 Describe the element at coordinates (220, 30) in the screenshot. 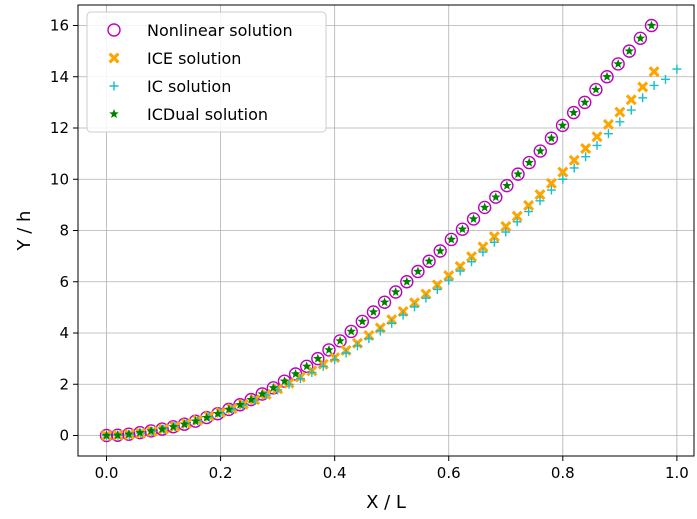

I see `legend-label: Nonlinear solution` at that location.